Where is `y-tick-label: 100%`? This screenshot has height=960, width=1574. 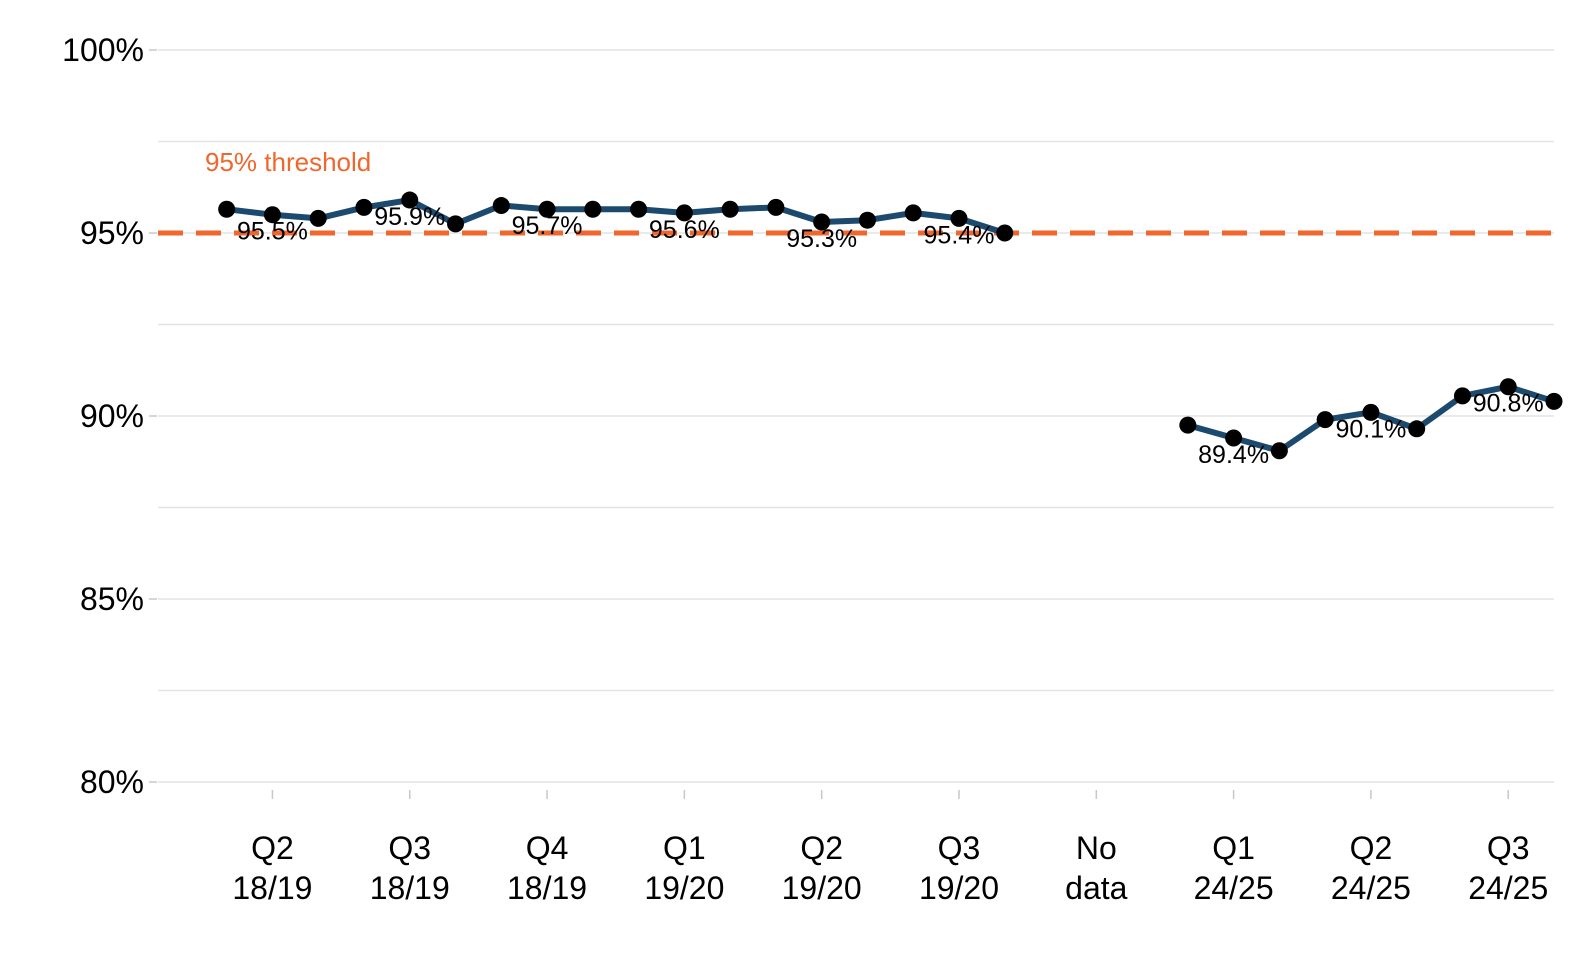
y-tick-label: 100% is located at coordinates (103, 50).